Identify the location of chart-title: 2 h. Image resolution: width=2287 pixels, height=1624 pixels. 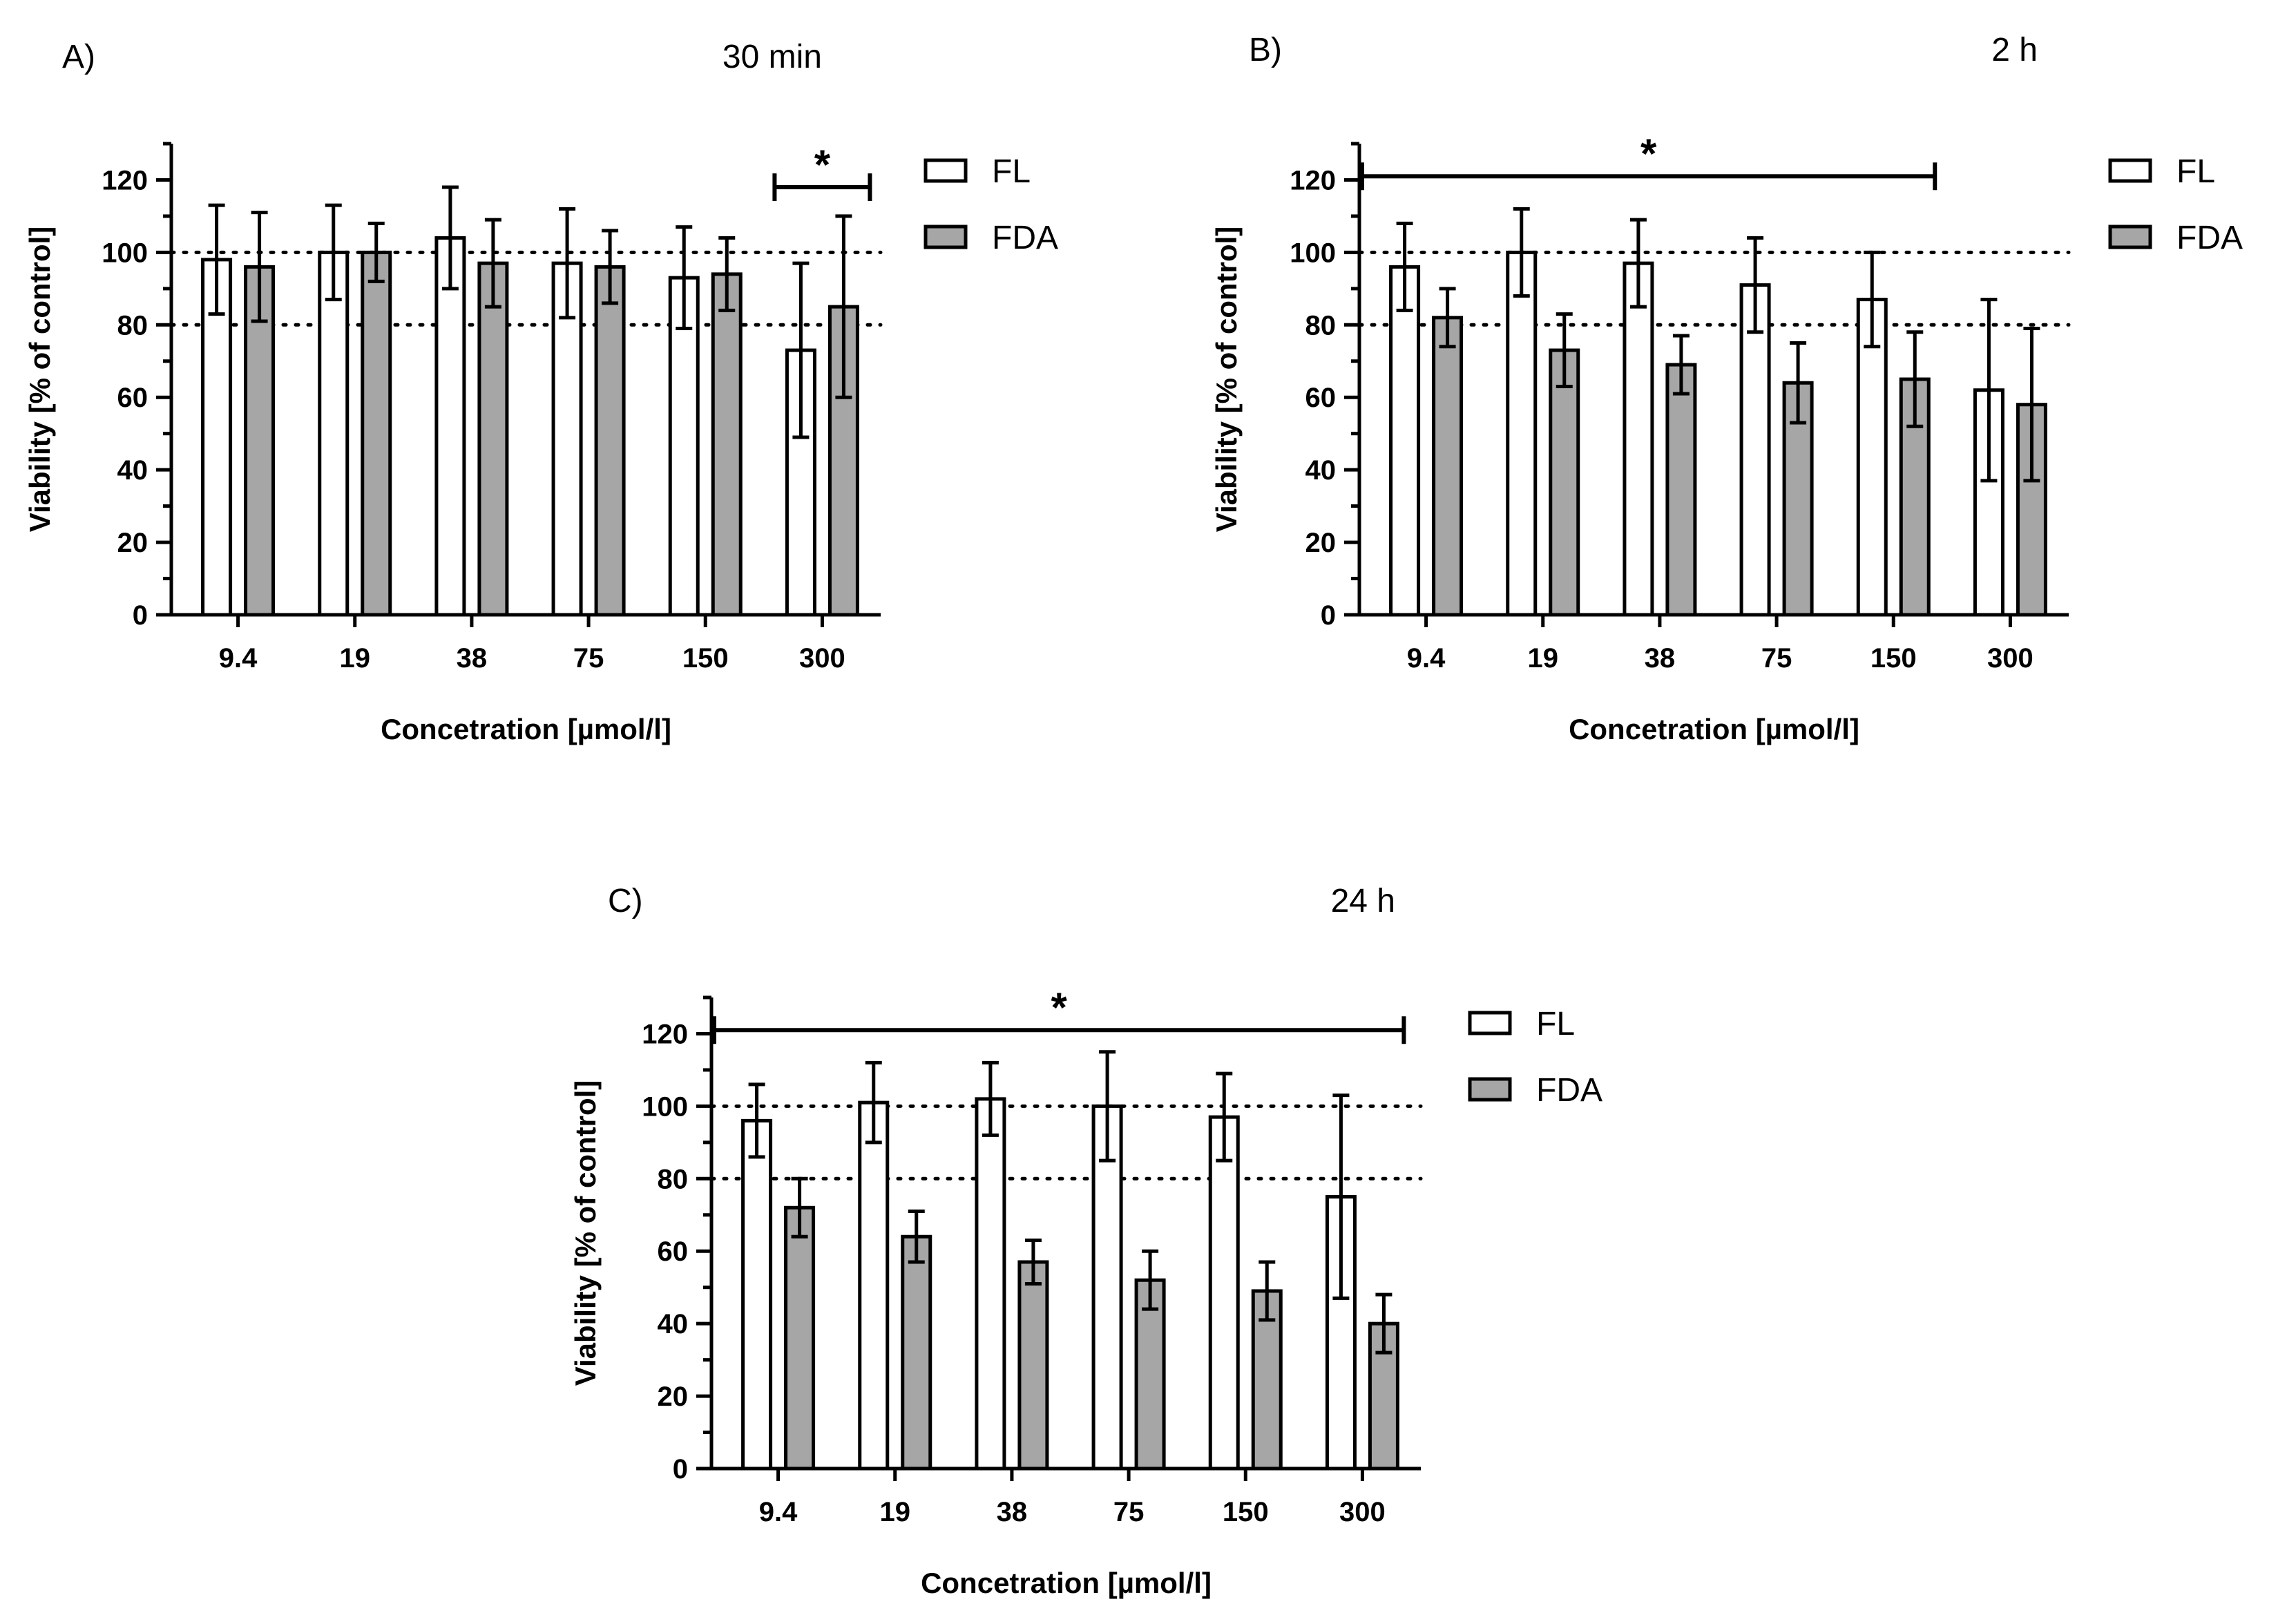
(2014, 50).